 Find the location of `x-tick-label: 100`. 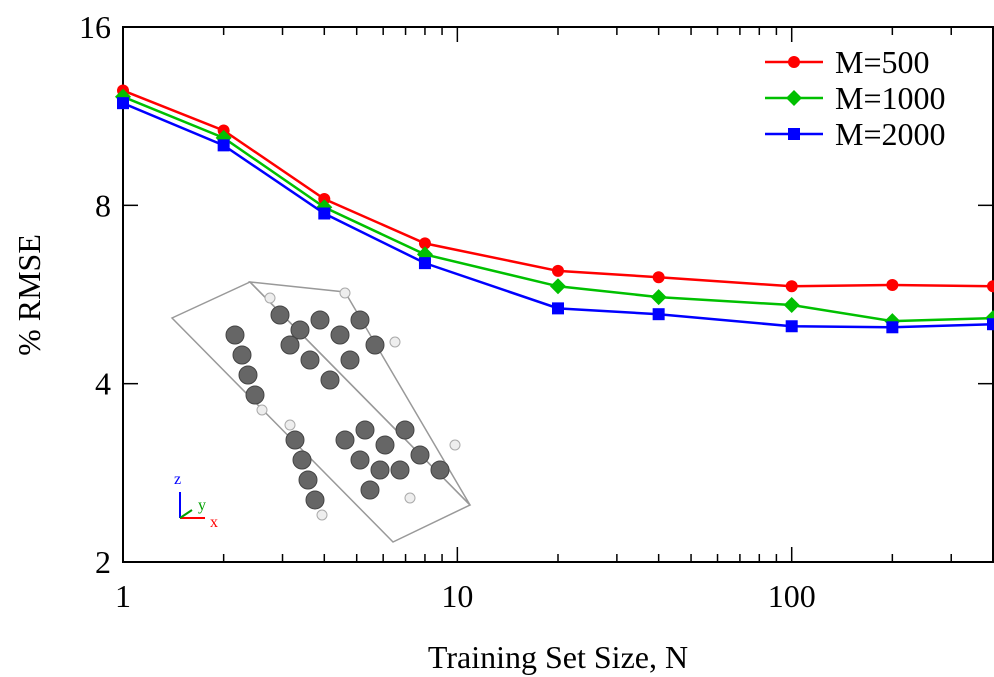

x-tick-label: 100 is located at coordinates (792, 596).